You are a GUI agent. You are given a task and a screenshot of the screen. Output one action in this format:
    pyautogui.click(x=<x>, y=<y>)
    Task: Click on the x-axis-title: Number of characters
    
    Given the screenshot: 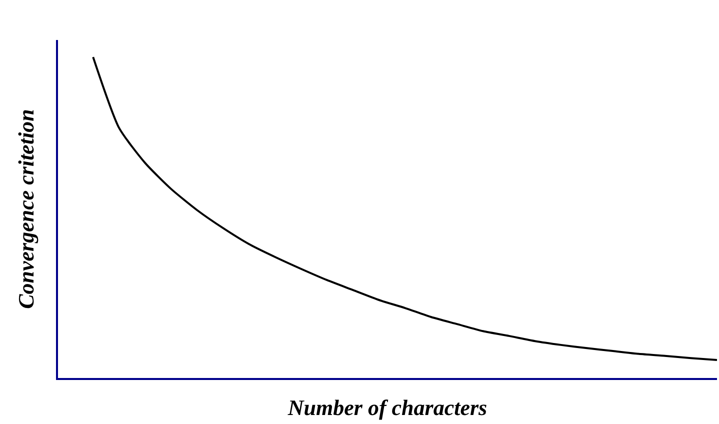 What is the action you would take?
    pyautogui.click(x=387, y=407)
    